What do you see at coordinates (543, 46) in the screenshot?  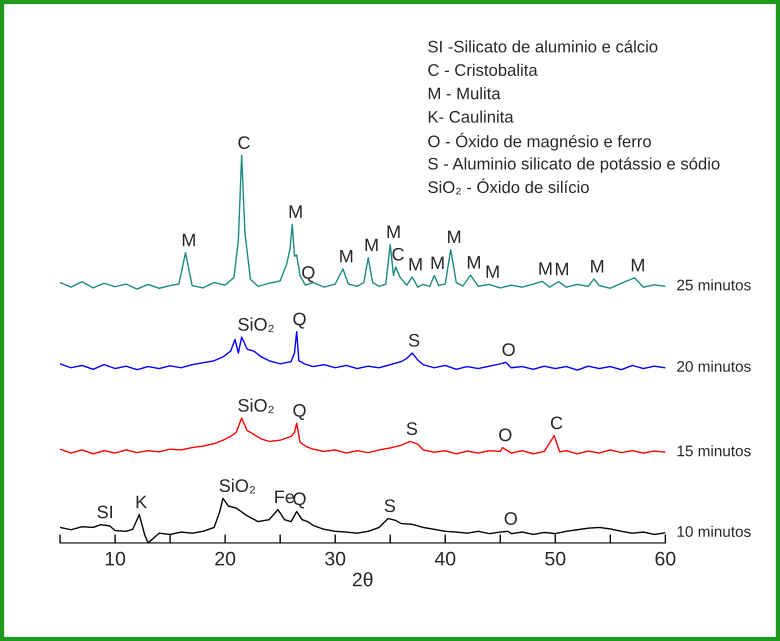 I see `text: SI -Silicato de aluminio e cálcio` at bounding box center [543, 46].